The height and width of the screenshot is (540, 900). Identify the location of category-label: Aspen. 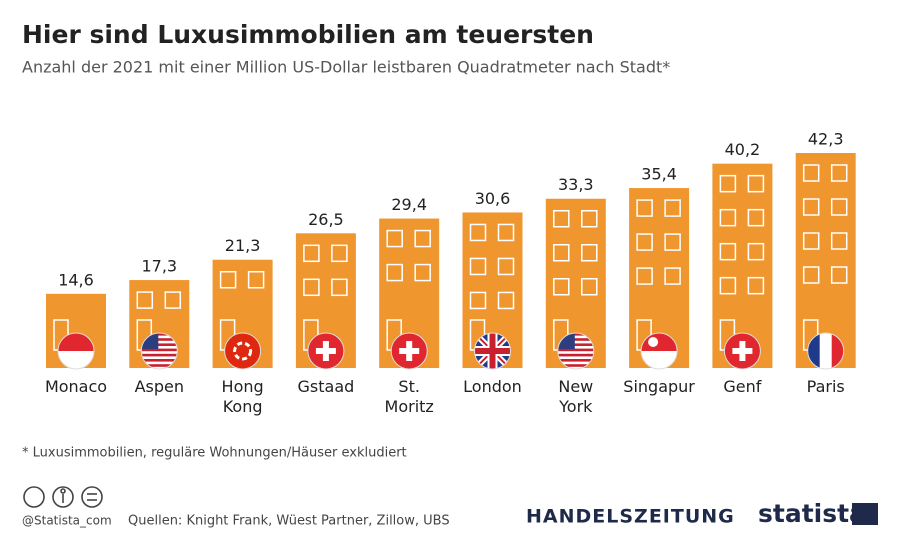
(159, 386).